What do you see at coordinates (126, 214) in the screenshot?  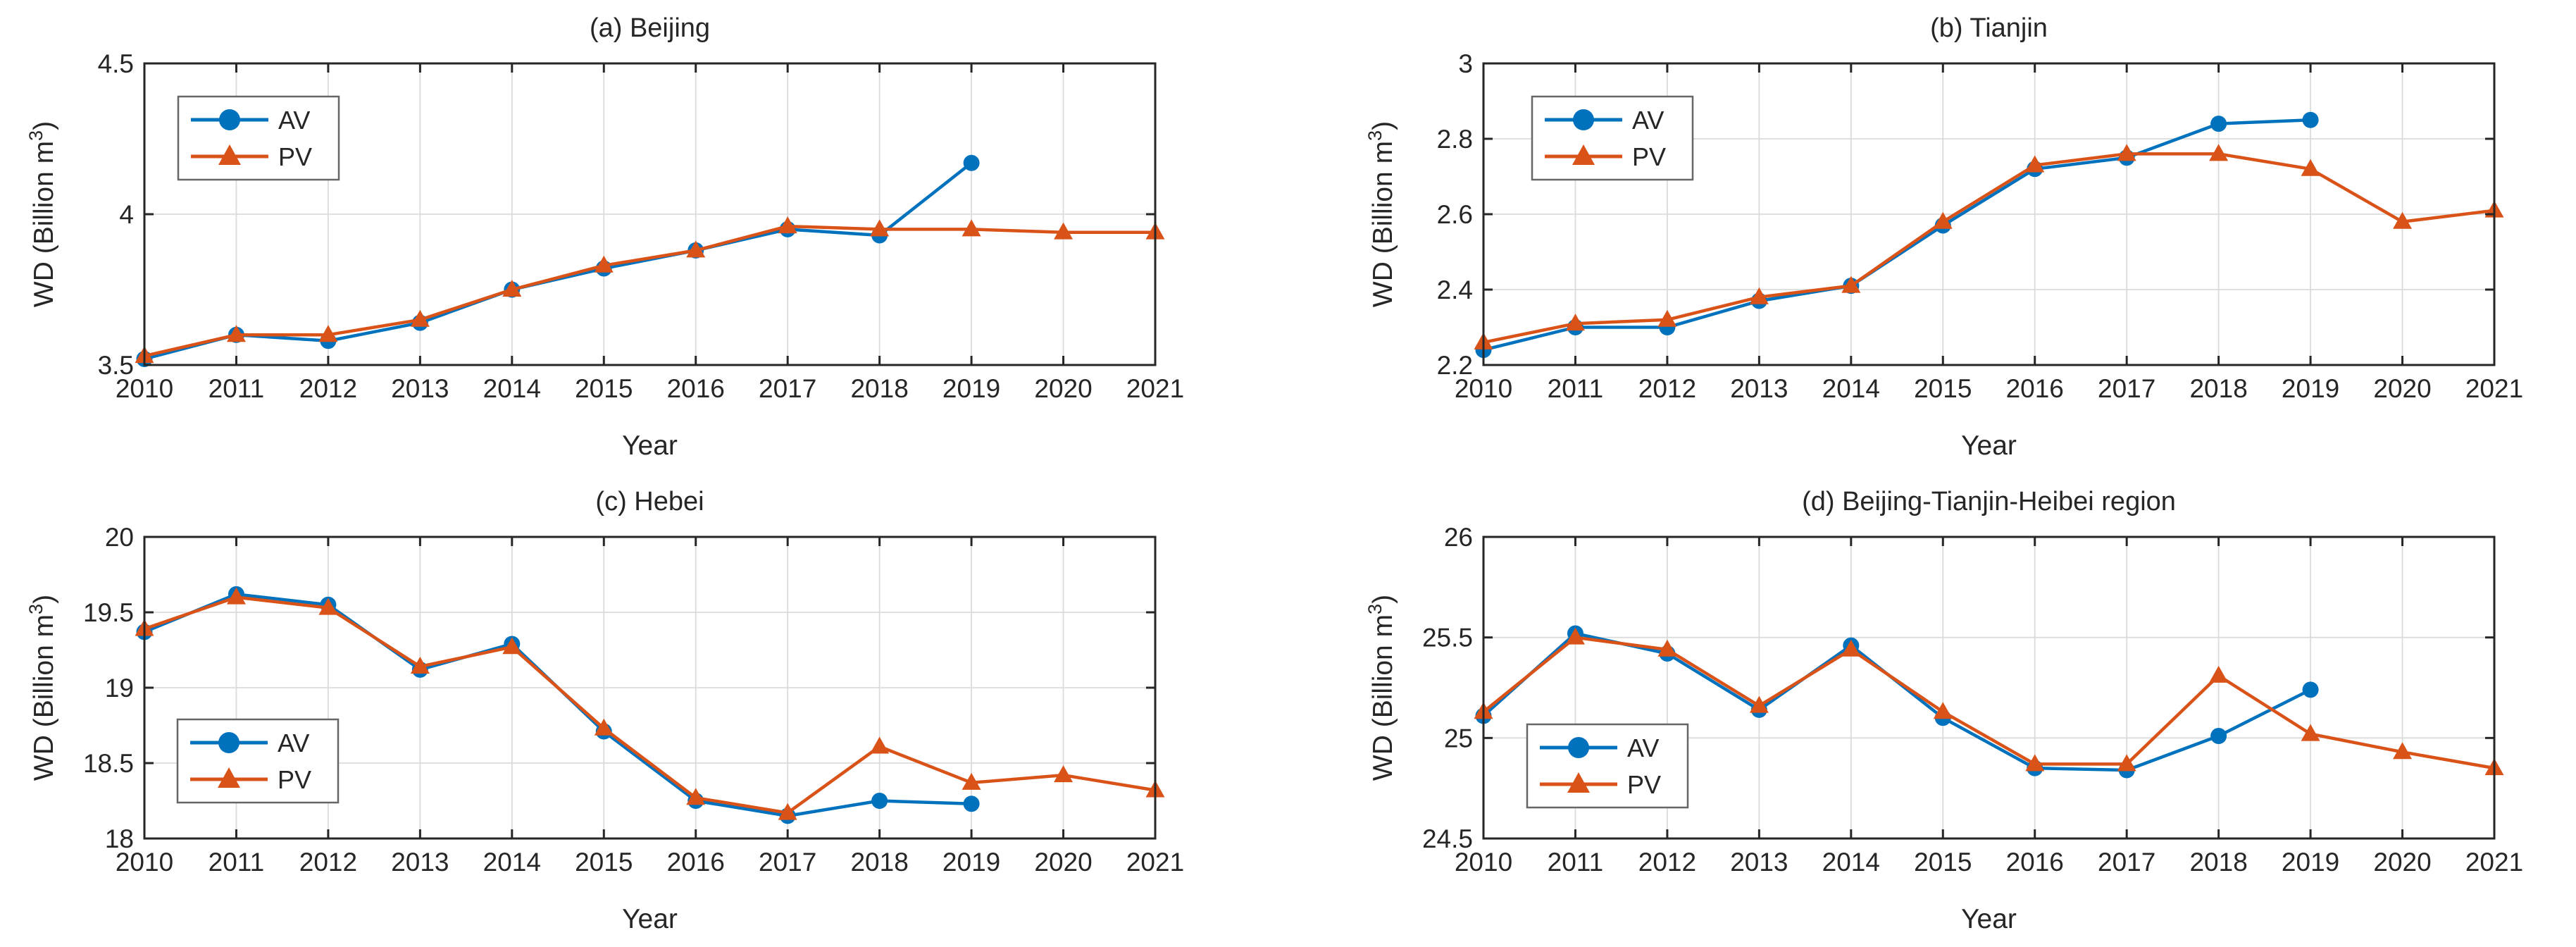 I see `y-tick-label: 4` at bounding box center [126, 214].